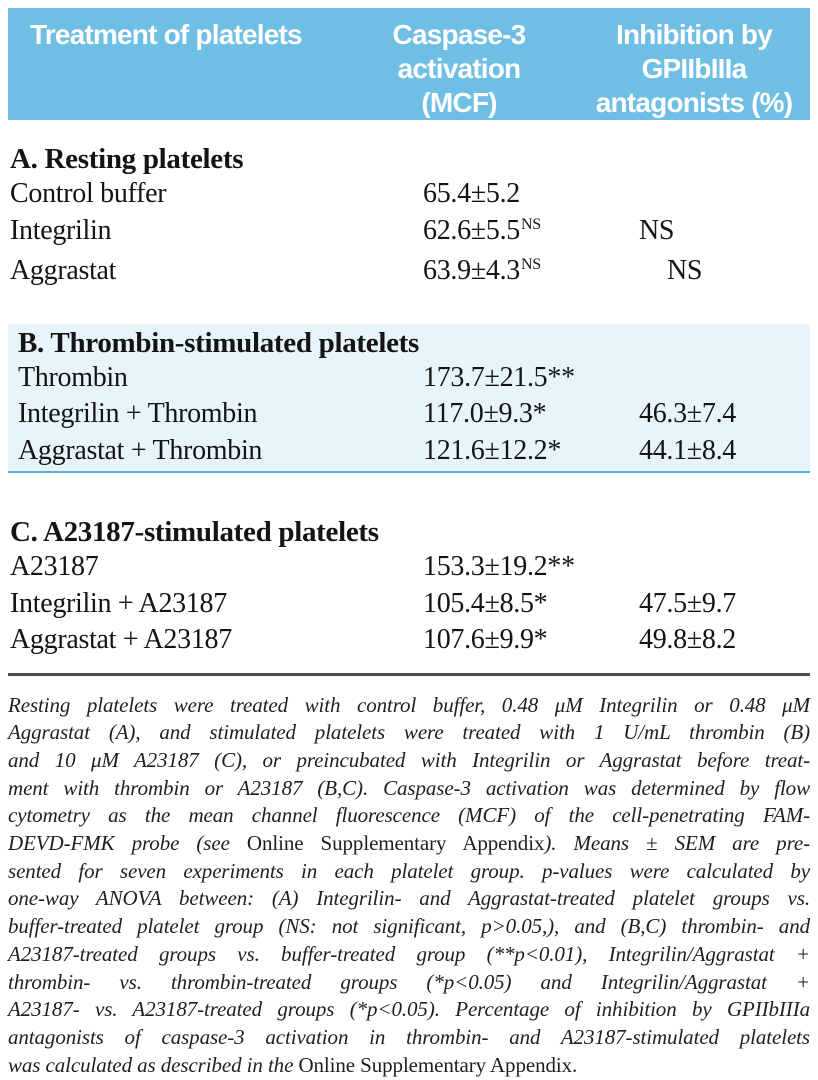 This screenshot has height=1080, width=818. I want to click on header-inhibition-line3: antagonists (%), so click(694, 102).